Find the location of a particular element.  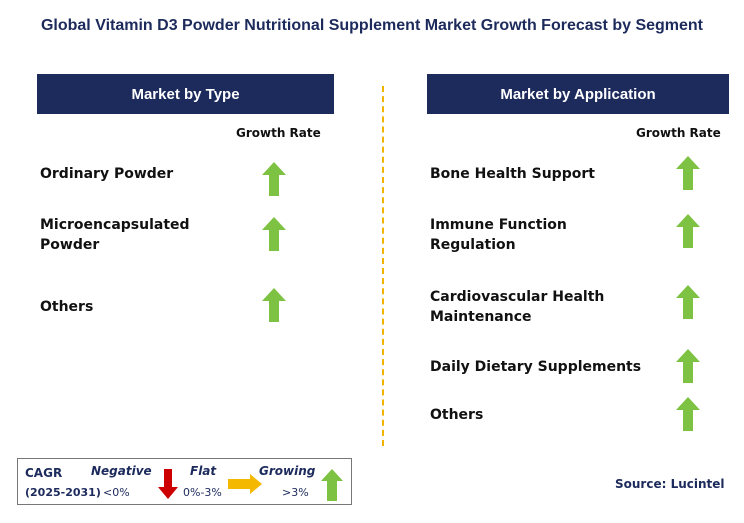

right-panel-header: Market by Application is located at coordinates (578, 94).